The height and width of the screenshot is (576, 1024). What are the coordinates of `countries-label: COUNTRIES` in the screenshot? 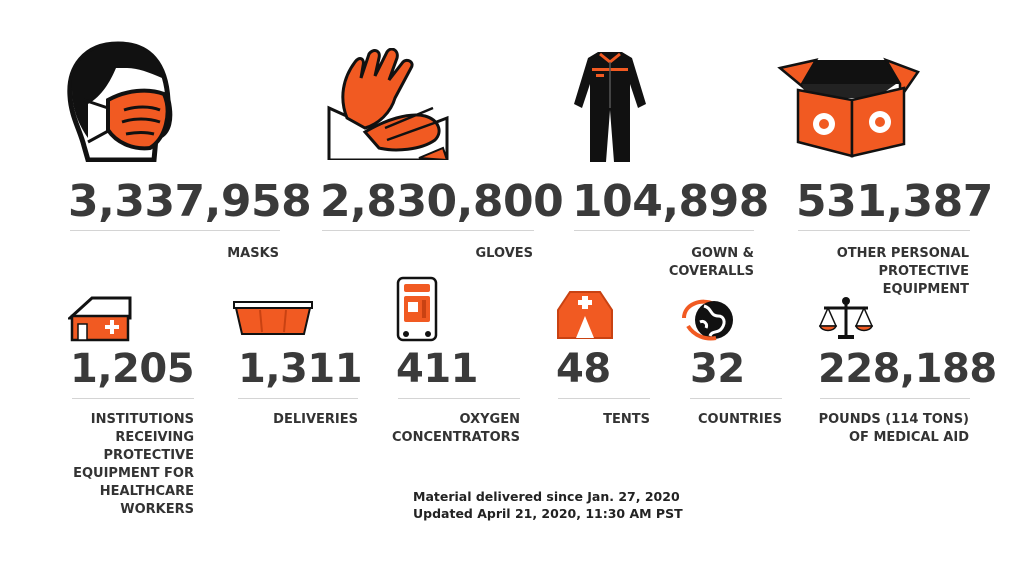 It's located at (740, 419).